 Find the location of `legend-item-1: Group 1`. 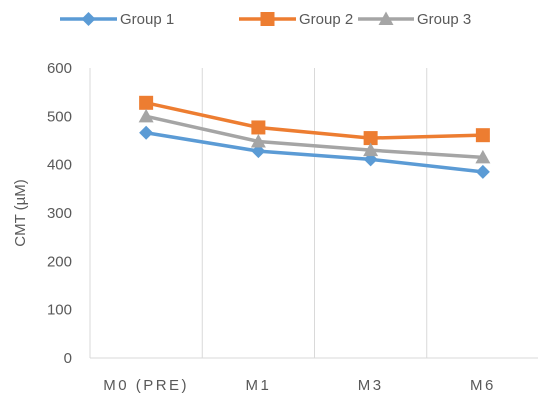

legend-item-1: Group 1 is located at coordinates (117, 19).